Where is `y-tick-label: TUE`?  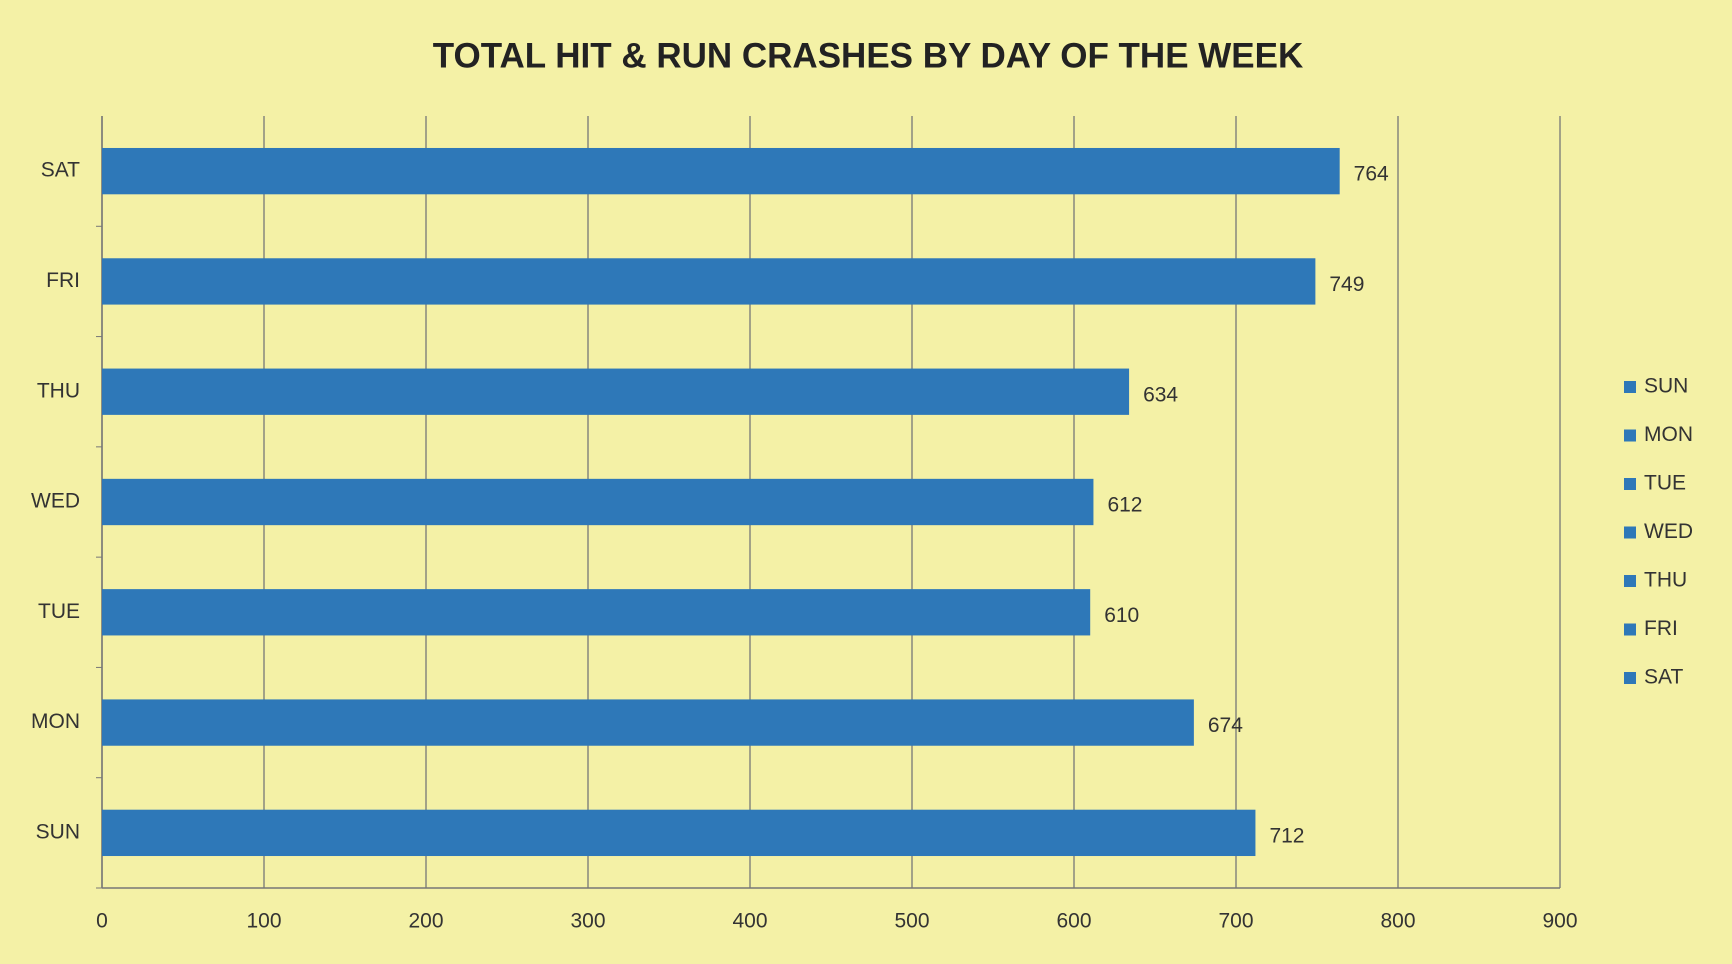 y-tick-label: TUE is located at coordinates (59, 611).